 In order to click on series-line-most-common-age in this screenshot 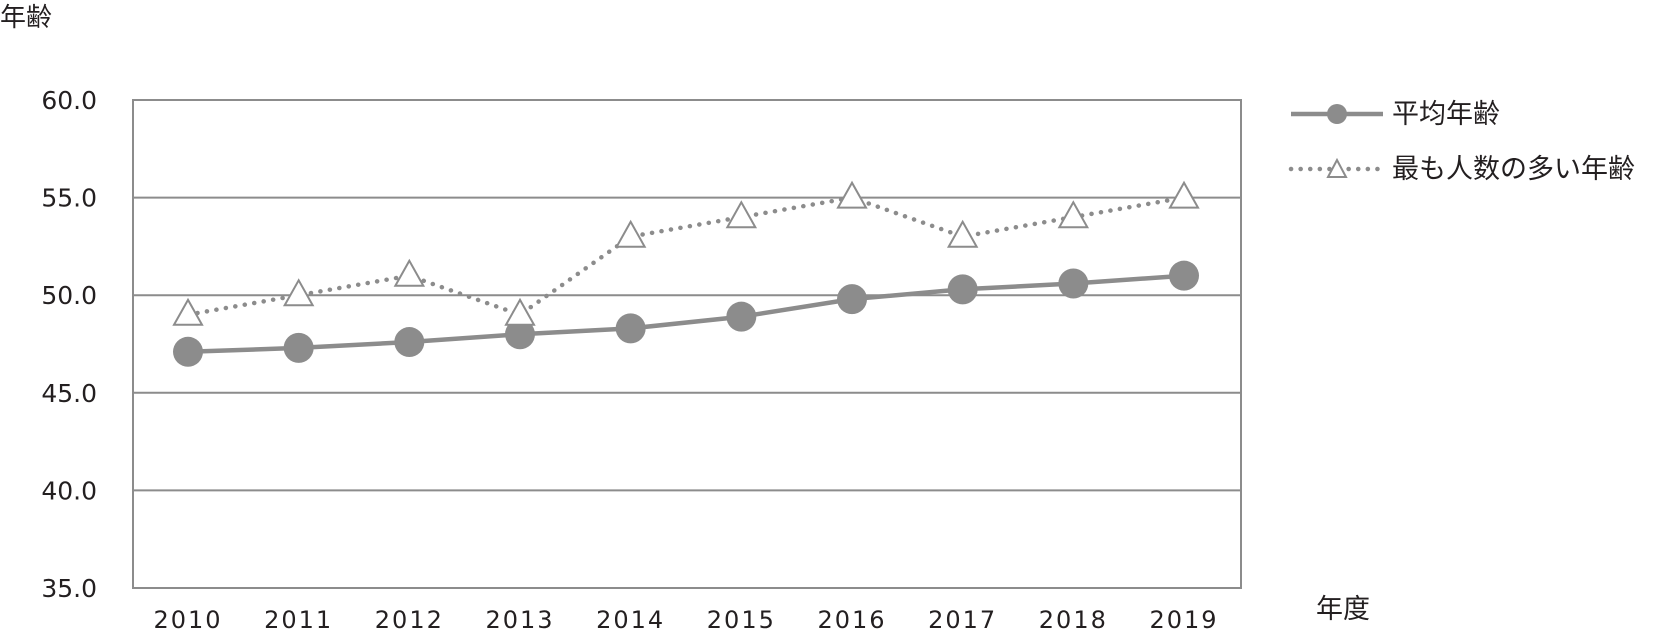, I will do `click(686, 256)`.